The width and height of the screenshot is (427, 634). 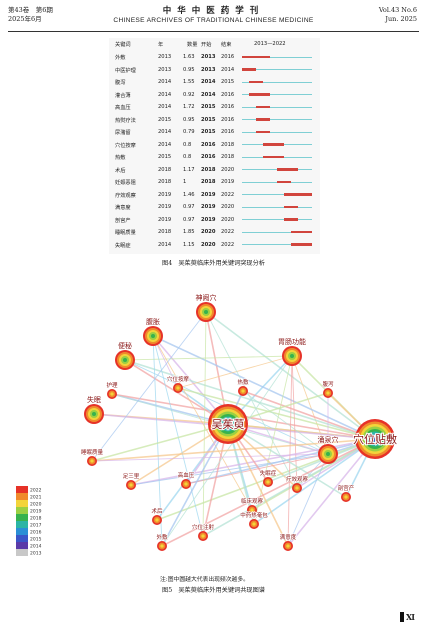 I want to click on network-node: 睡眠质量, so click(x=92, y=456).